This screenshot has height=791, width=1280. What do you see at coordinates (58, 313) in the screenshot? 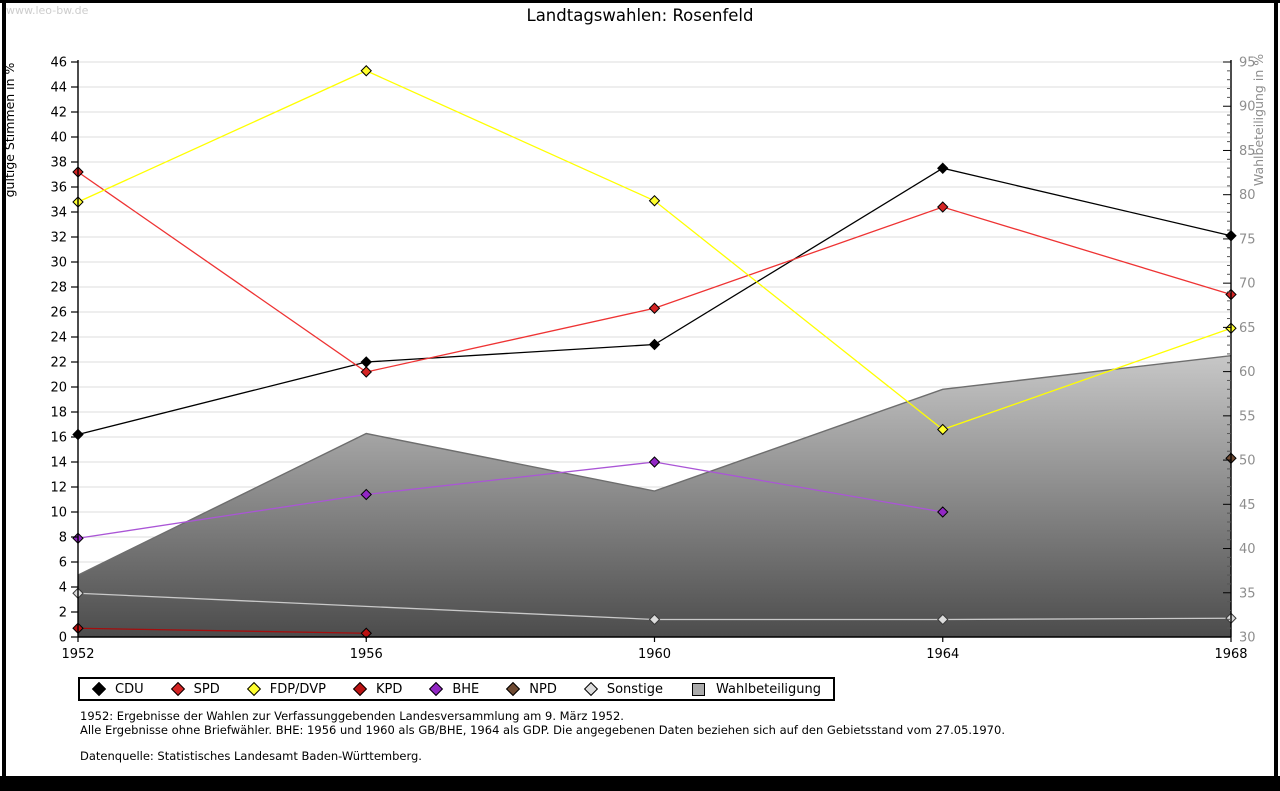
I see `left-axis-tick-label: 26` at bounding box center [58, 313].